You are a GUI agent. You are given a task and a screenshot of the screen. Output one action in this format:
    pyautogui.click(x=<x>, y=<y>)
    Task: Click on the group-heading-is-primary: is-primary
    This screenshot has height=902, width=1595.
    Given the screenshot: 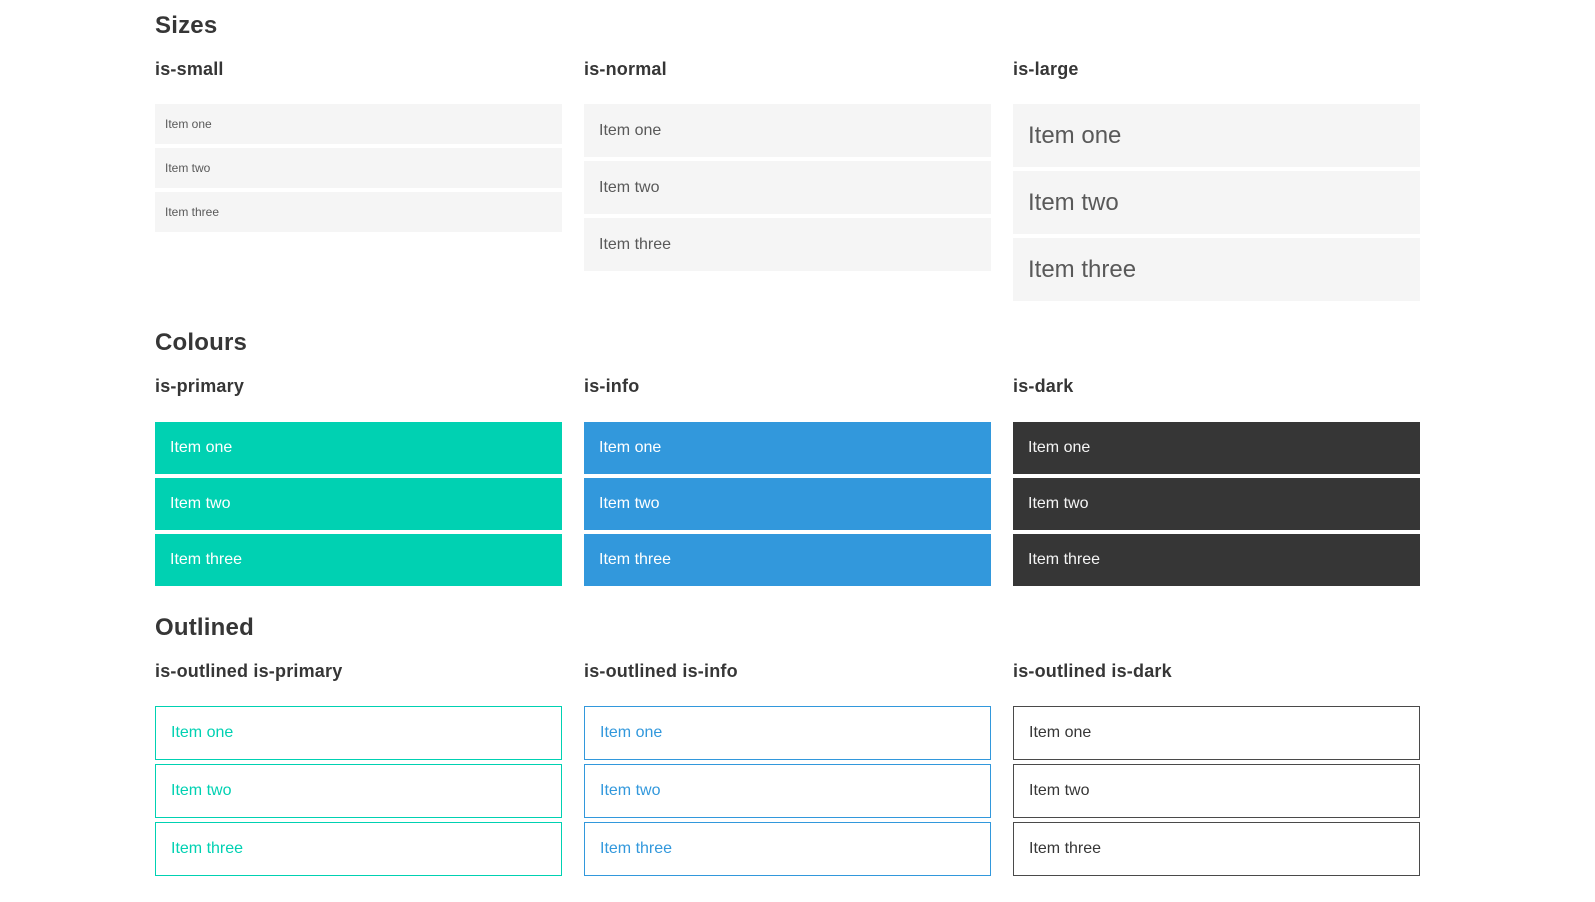 What is the action you would take?
    pyautogui.click(x=200, y=386)
    